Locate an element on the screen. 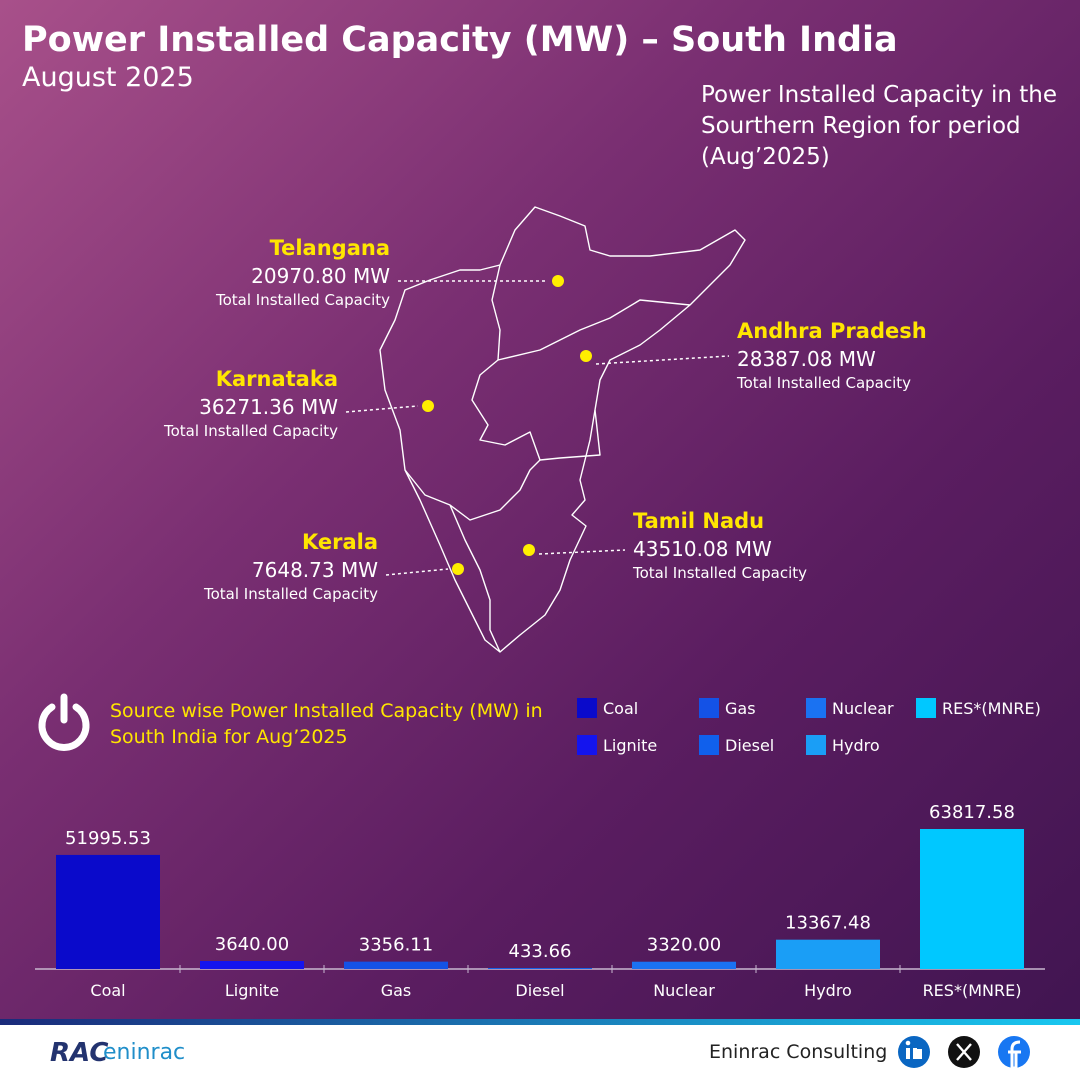  value-label: 13367.48 is located at coordinates (828, 923).